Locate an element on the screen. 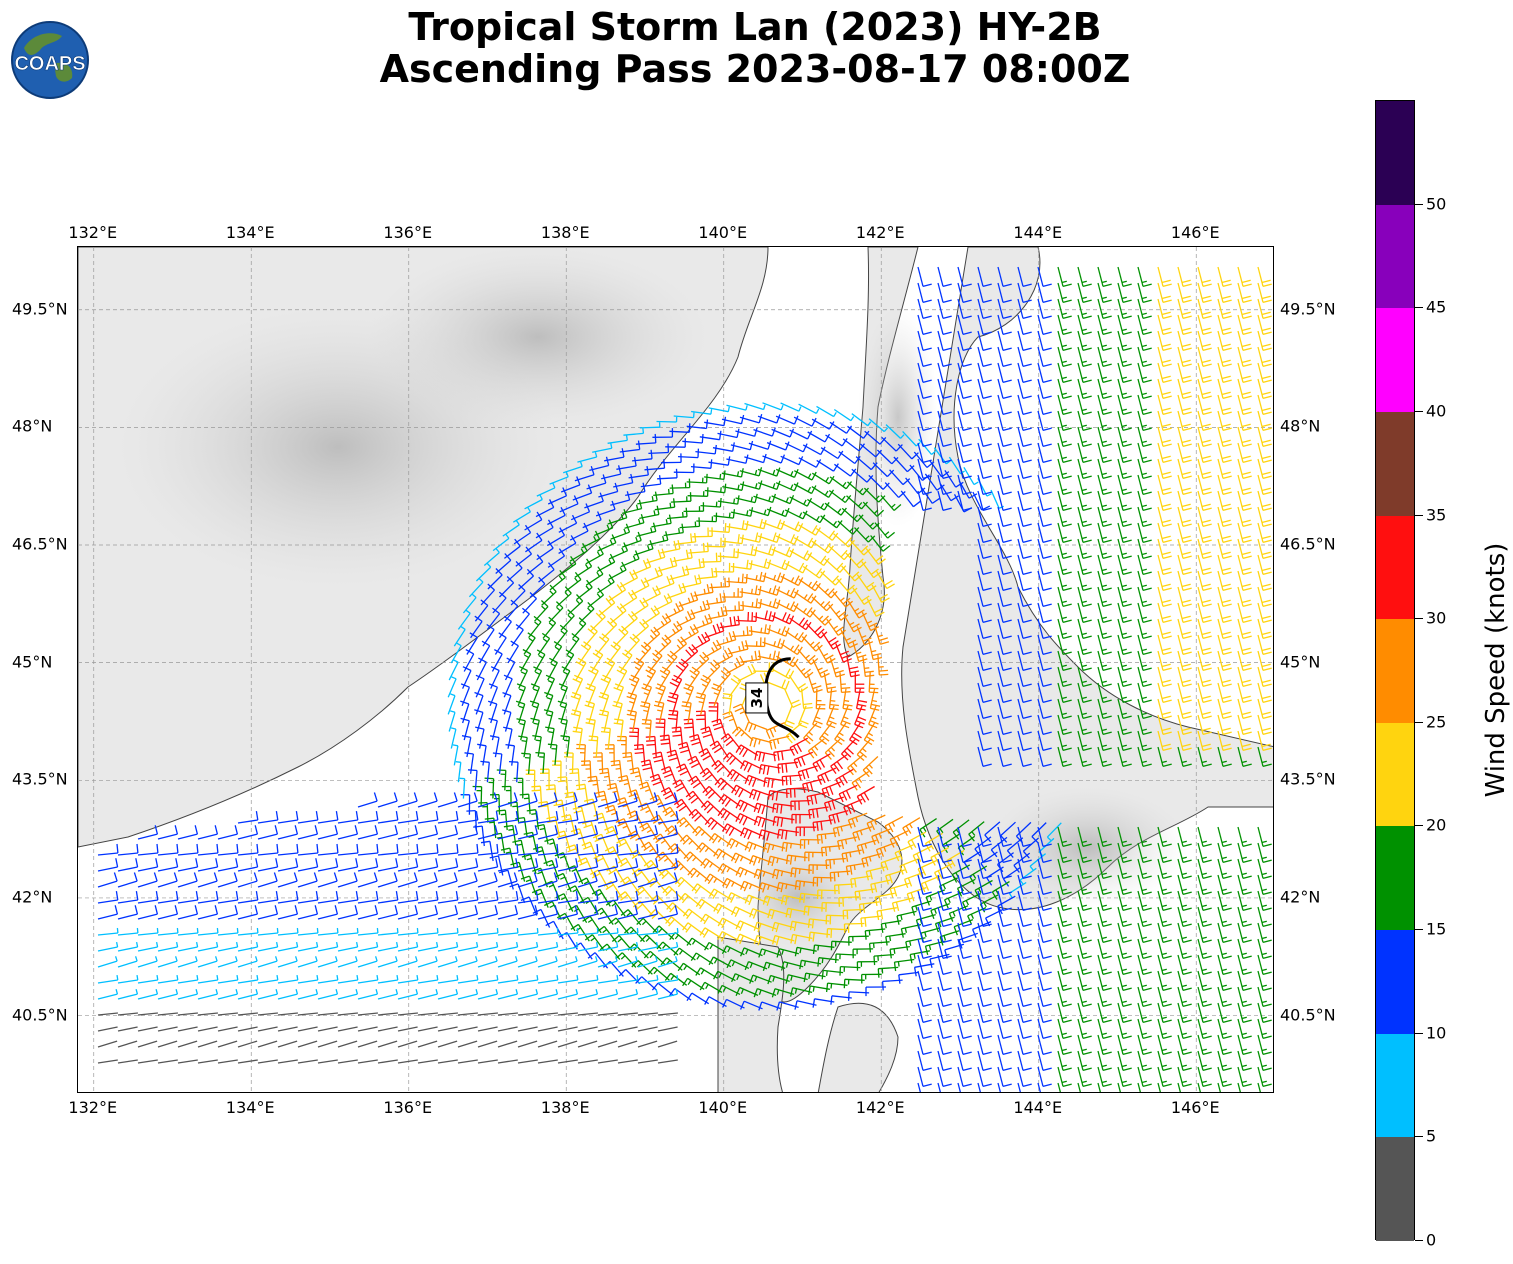  plot-title-line1: Tropical Storm Lan (2023) HY-2B is located at coordinates (755, 27).